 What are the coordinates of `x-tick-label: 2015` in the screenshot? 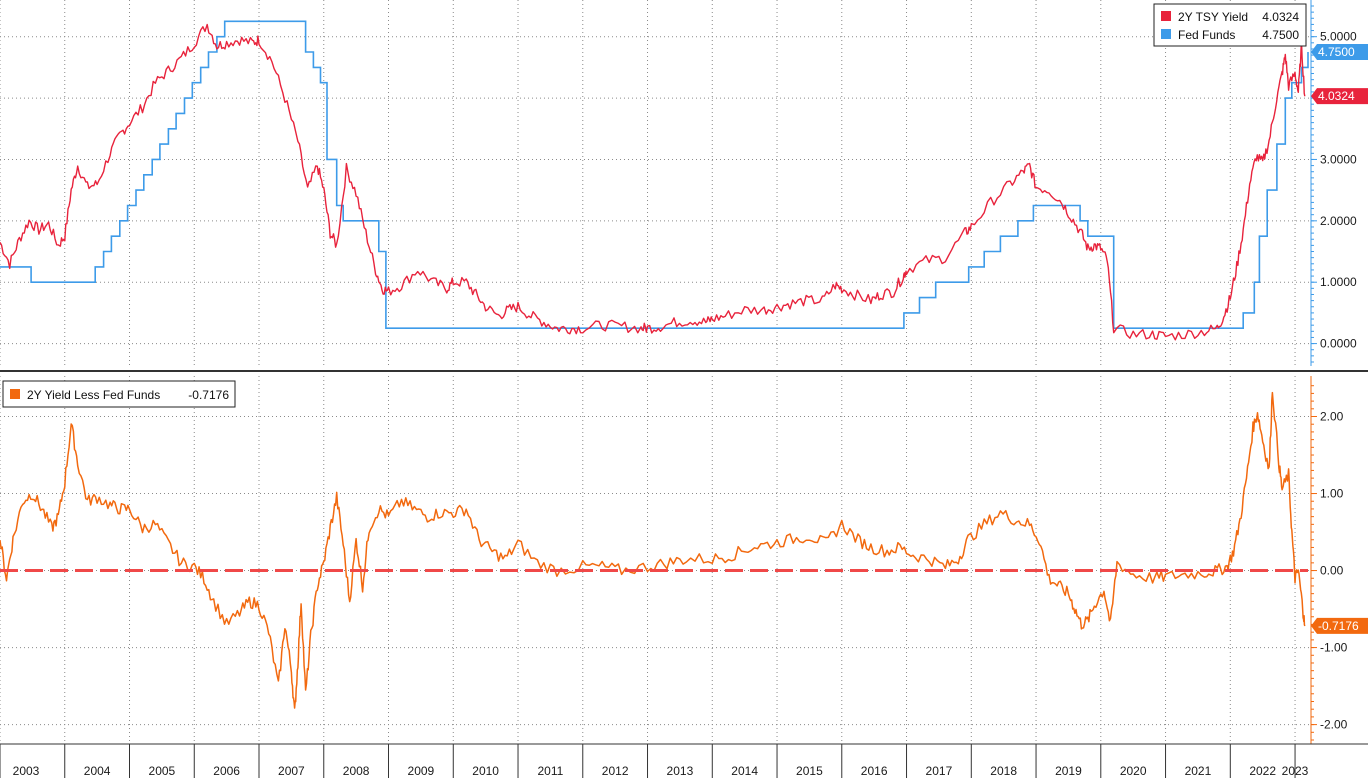 It's located at (809, 771).